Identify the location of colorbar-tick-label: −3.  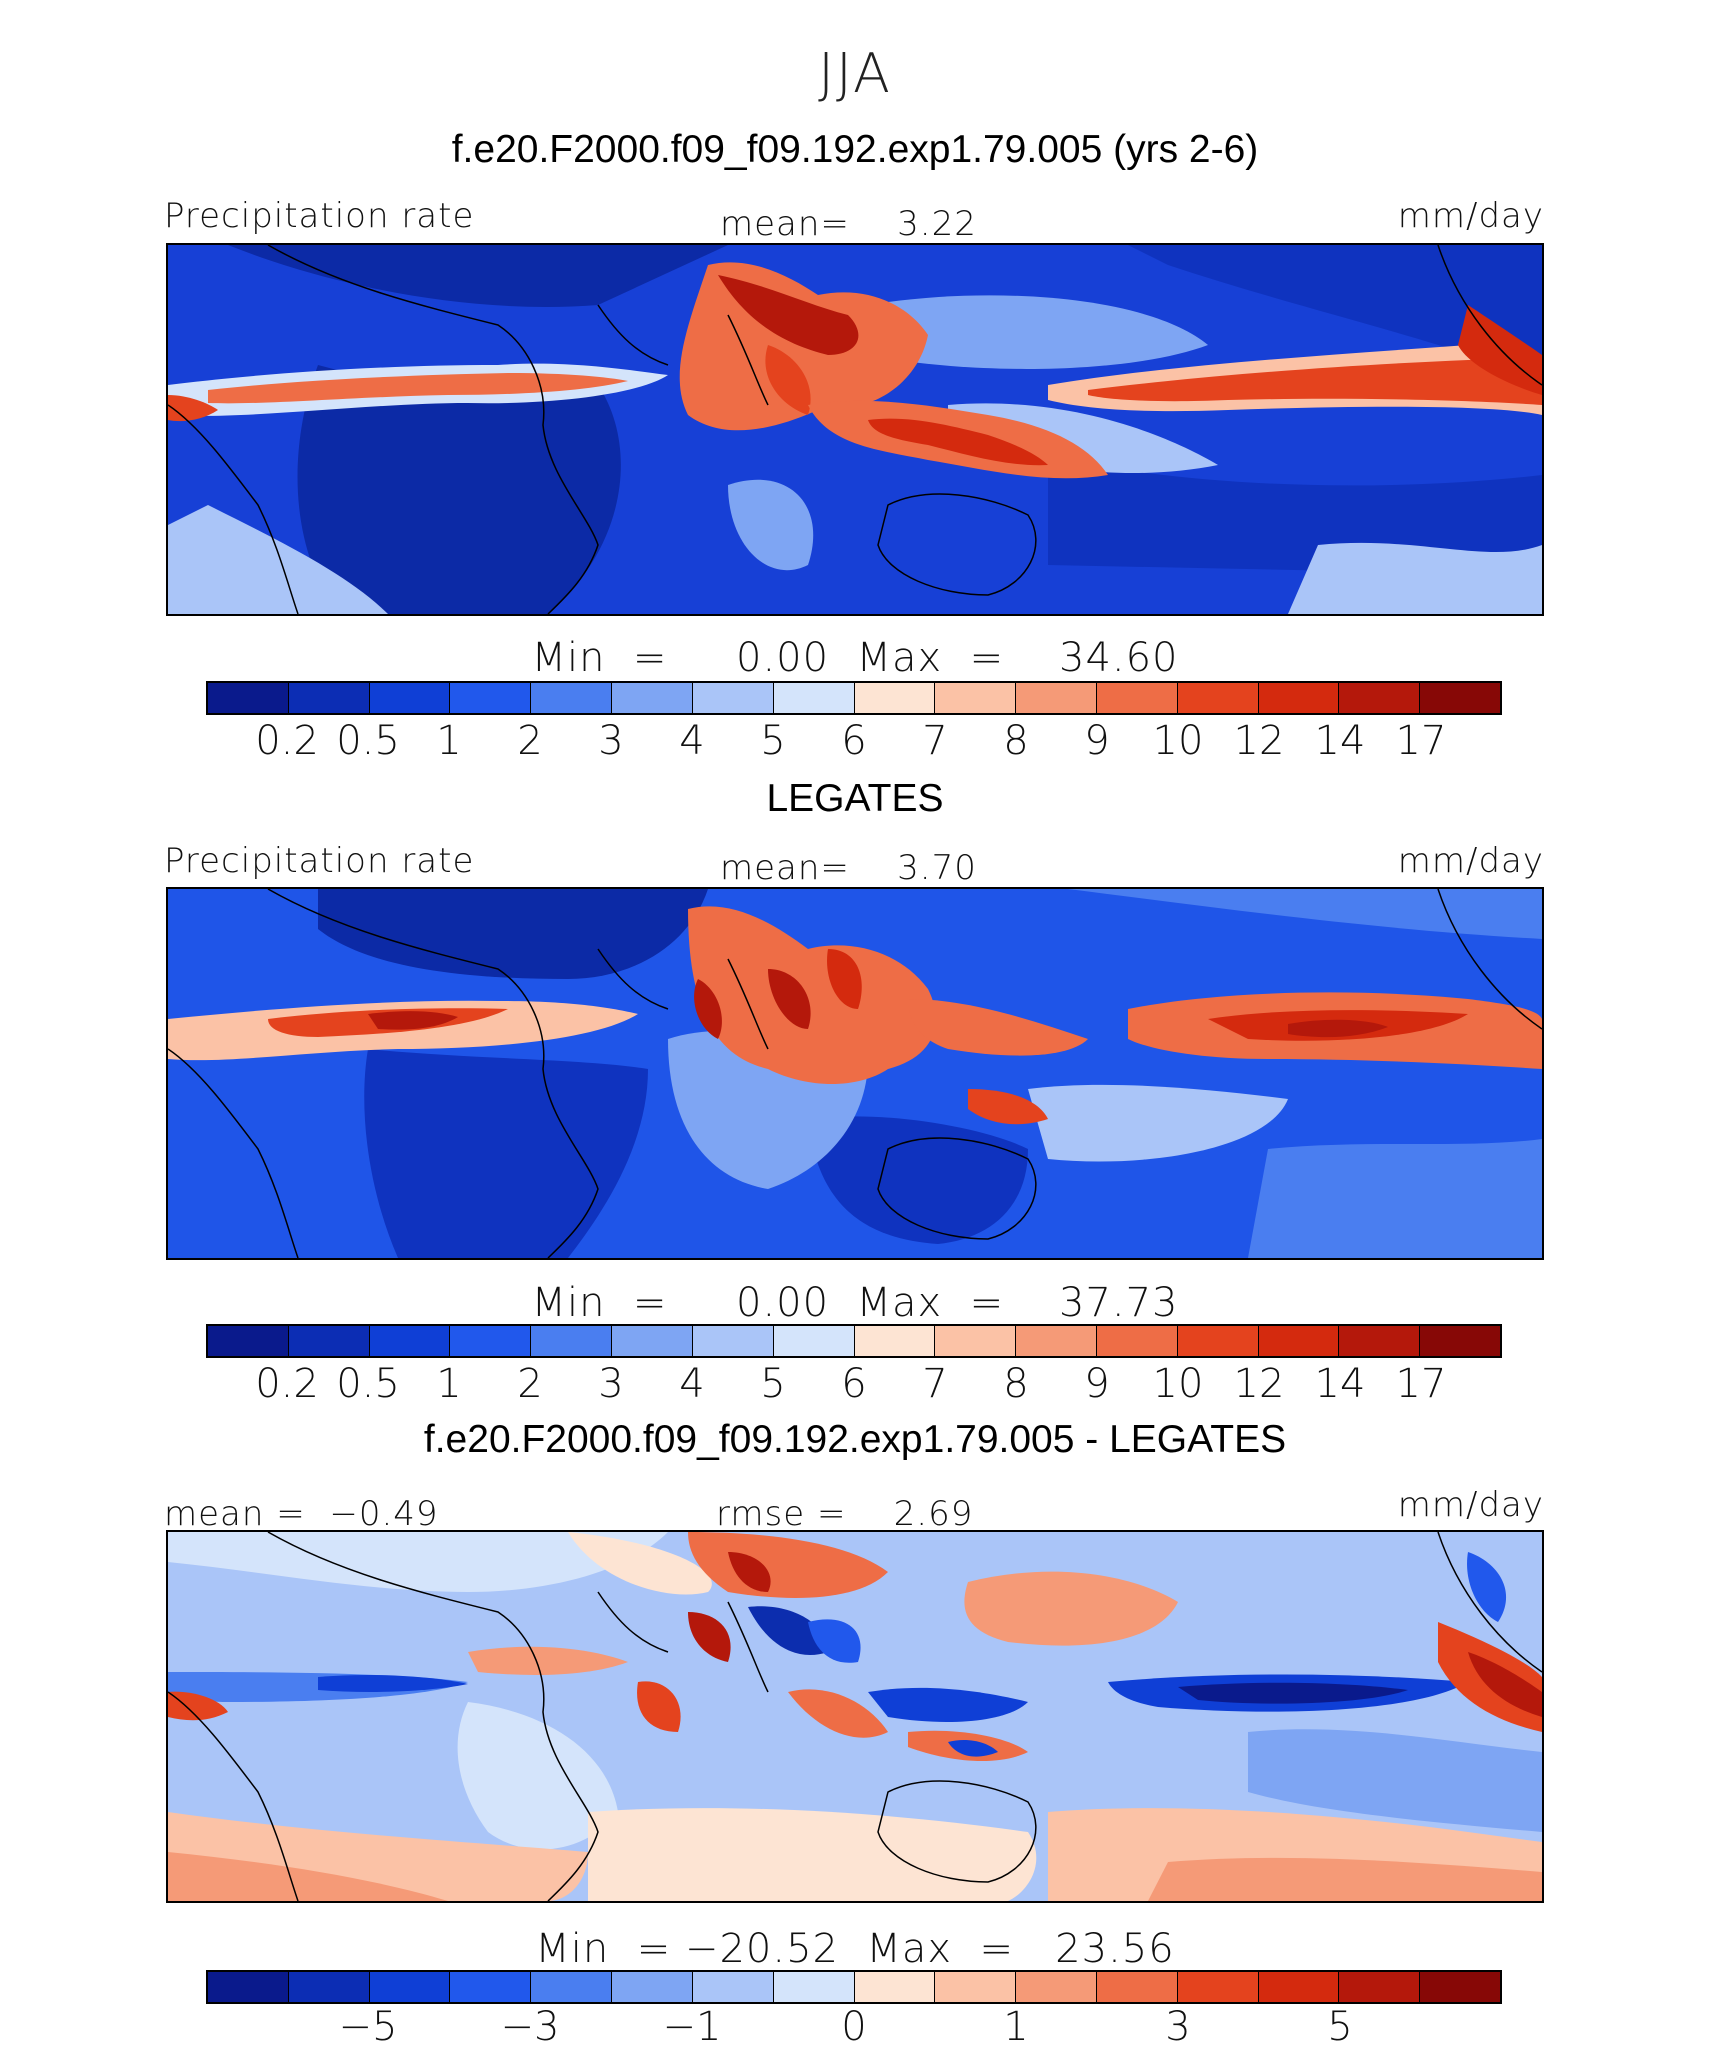
(530, 2027).